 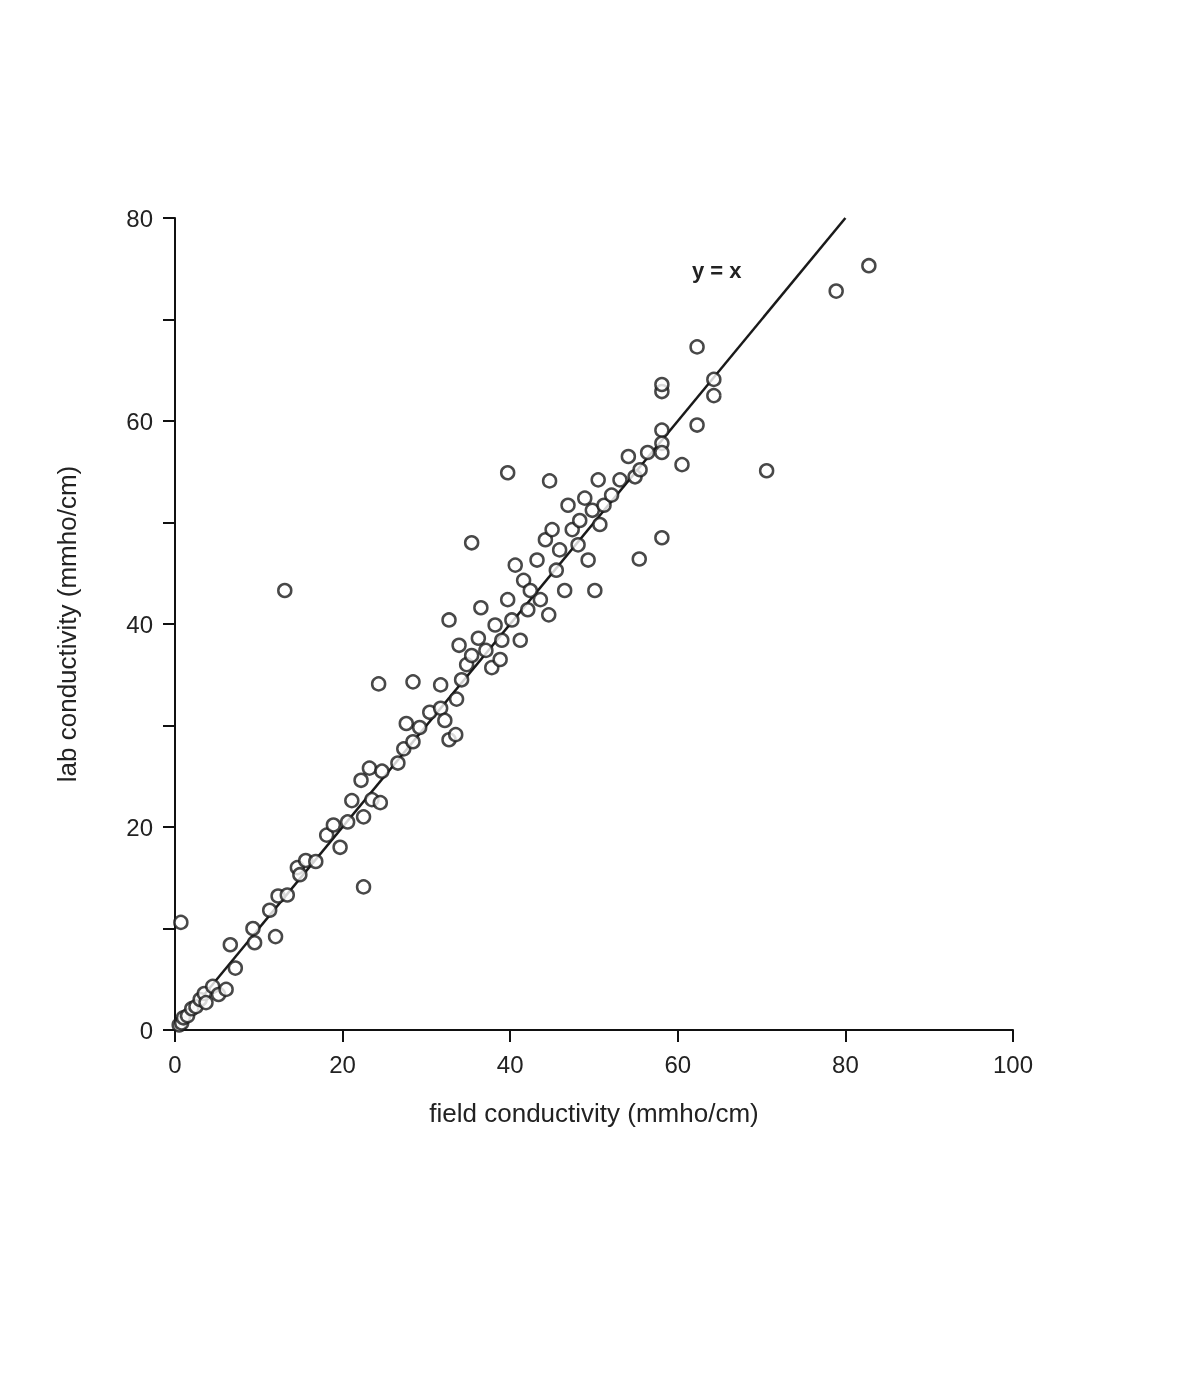 What do you see at coordinates (717, 270) in the screenshot?
I see `annotation: y = x` at bounding box center [717, 270].